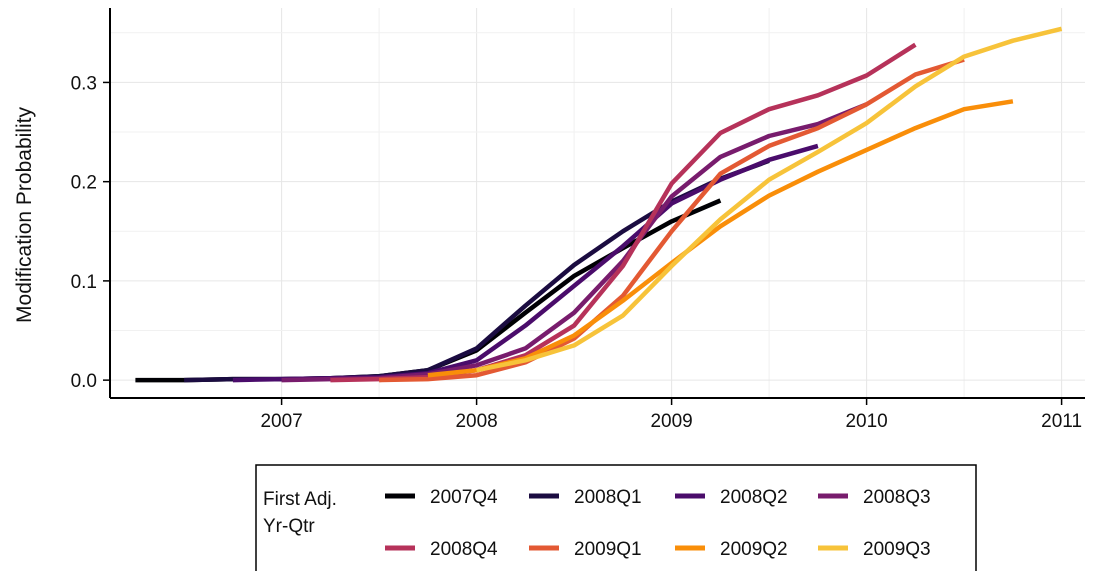  Describe the element at coordinates (897, 497) in the screenshot. I see `legend-label-2008q3: 2008Q3` at that location.